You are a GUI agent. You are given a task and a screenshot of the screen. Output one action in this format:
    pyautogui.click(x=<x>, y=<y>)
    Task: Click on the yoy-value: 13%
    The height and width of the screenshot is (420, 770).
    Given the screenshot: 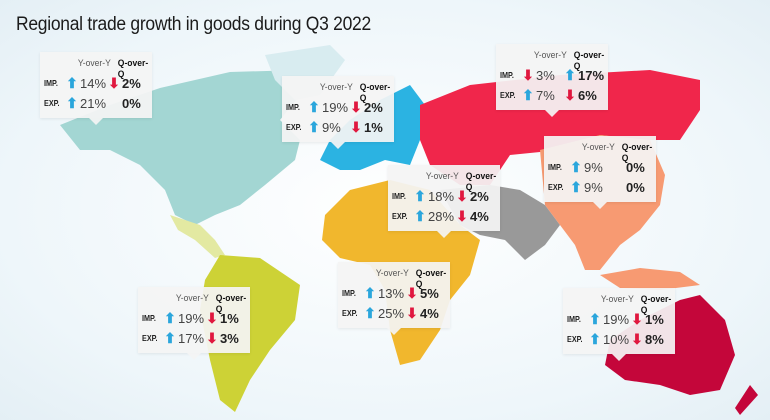 What is the action you would take?
    pyautogui.click(x=391, y=293)
    